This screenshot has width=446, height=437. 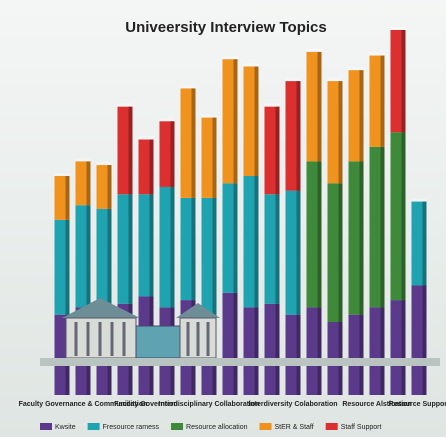 What do you see at coordinates (83, 404) in the screenshot?
I see `x-tick-label: Faculty Governance & Communication` at bounding box center [83, 404].